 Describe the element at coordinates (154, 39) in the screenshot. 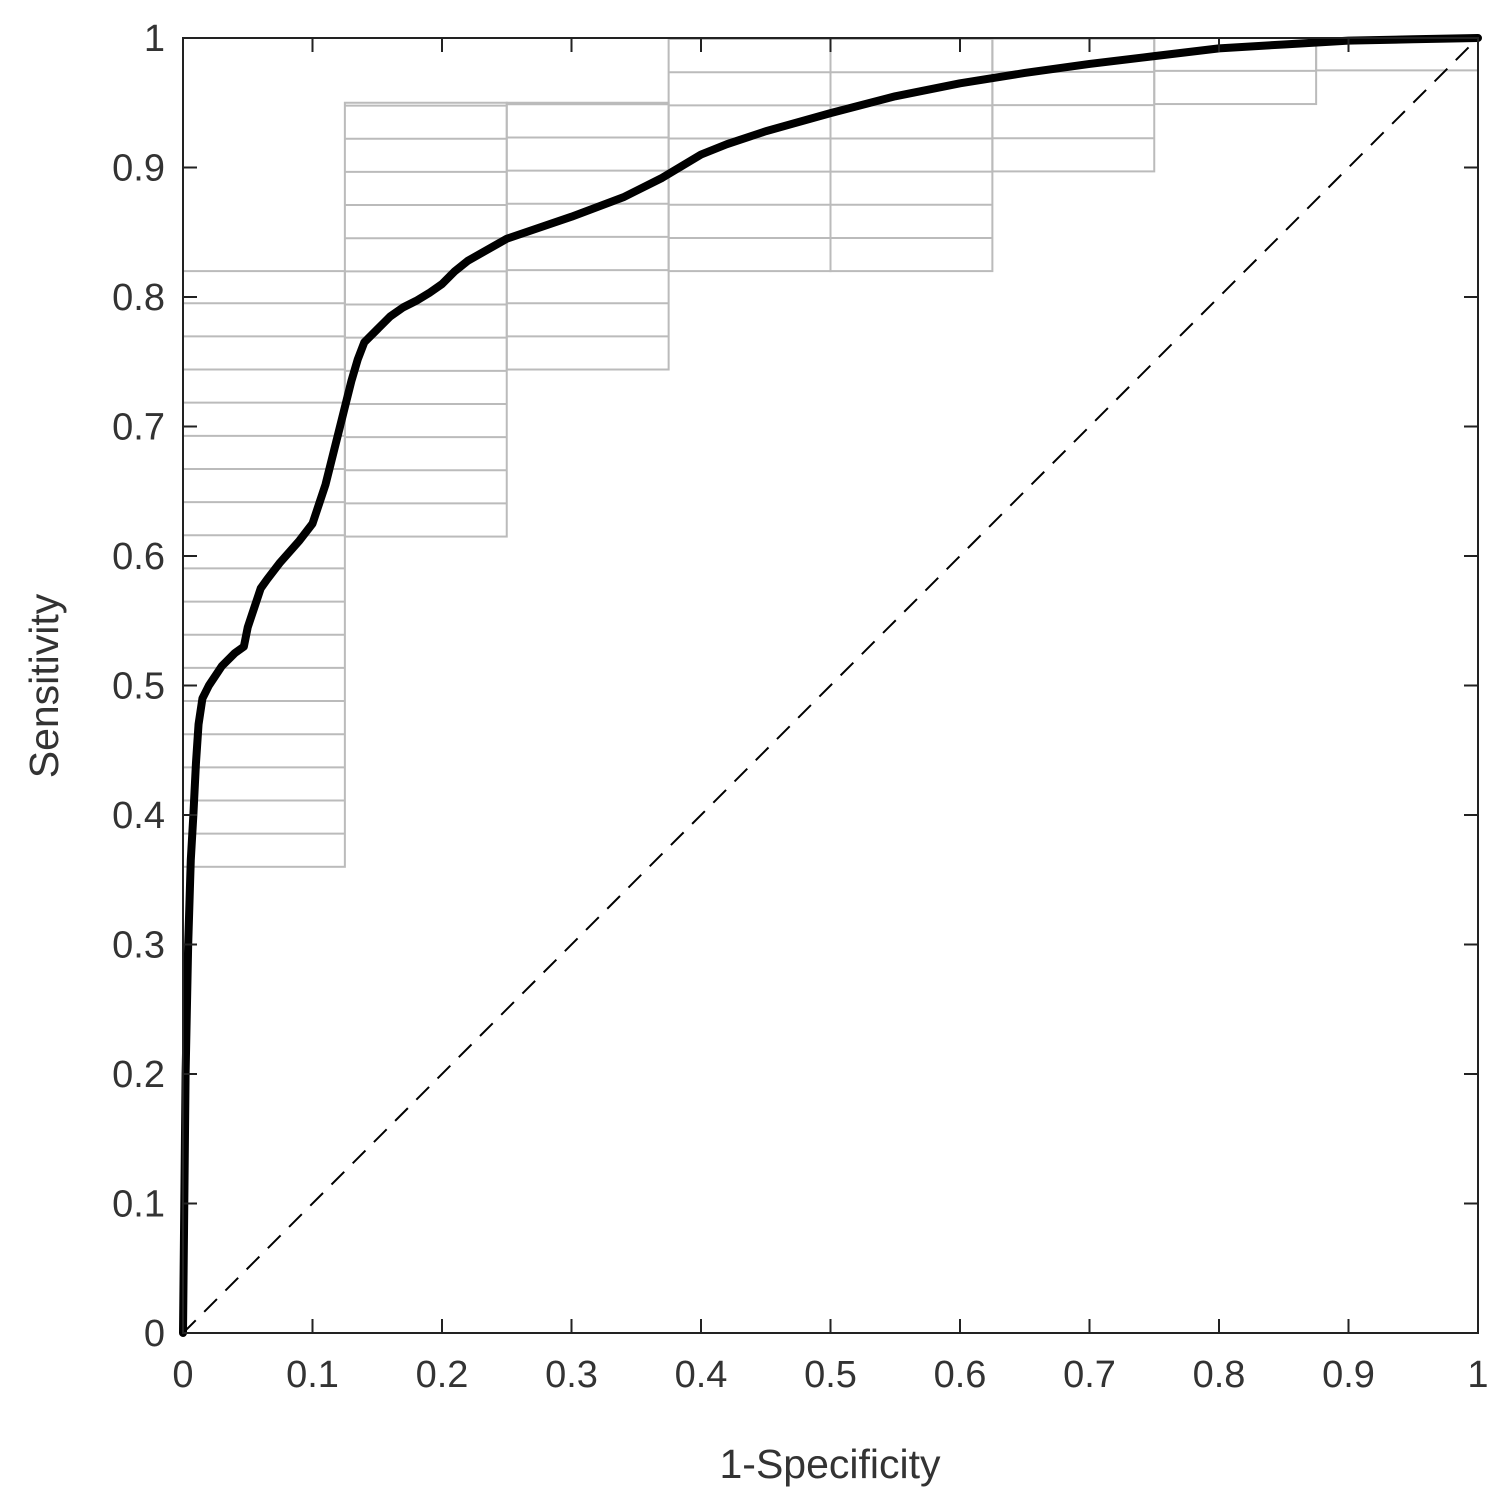

I see `y-tick-label: 1` at that location.